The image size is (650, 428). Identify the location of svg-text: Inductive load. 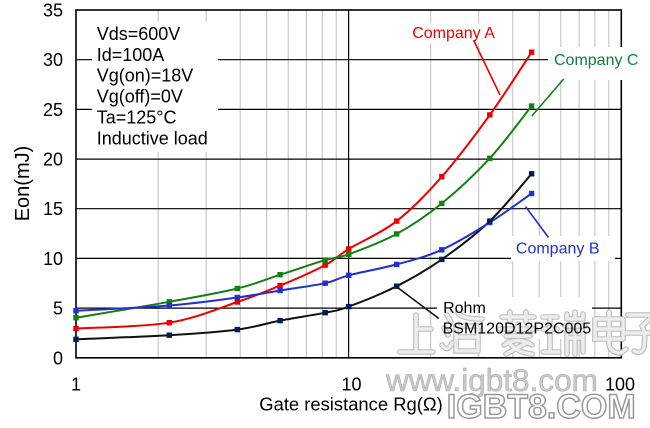
(152, 138).